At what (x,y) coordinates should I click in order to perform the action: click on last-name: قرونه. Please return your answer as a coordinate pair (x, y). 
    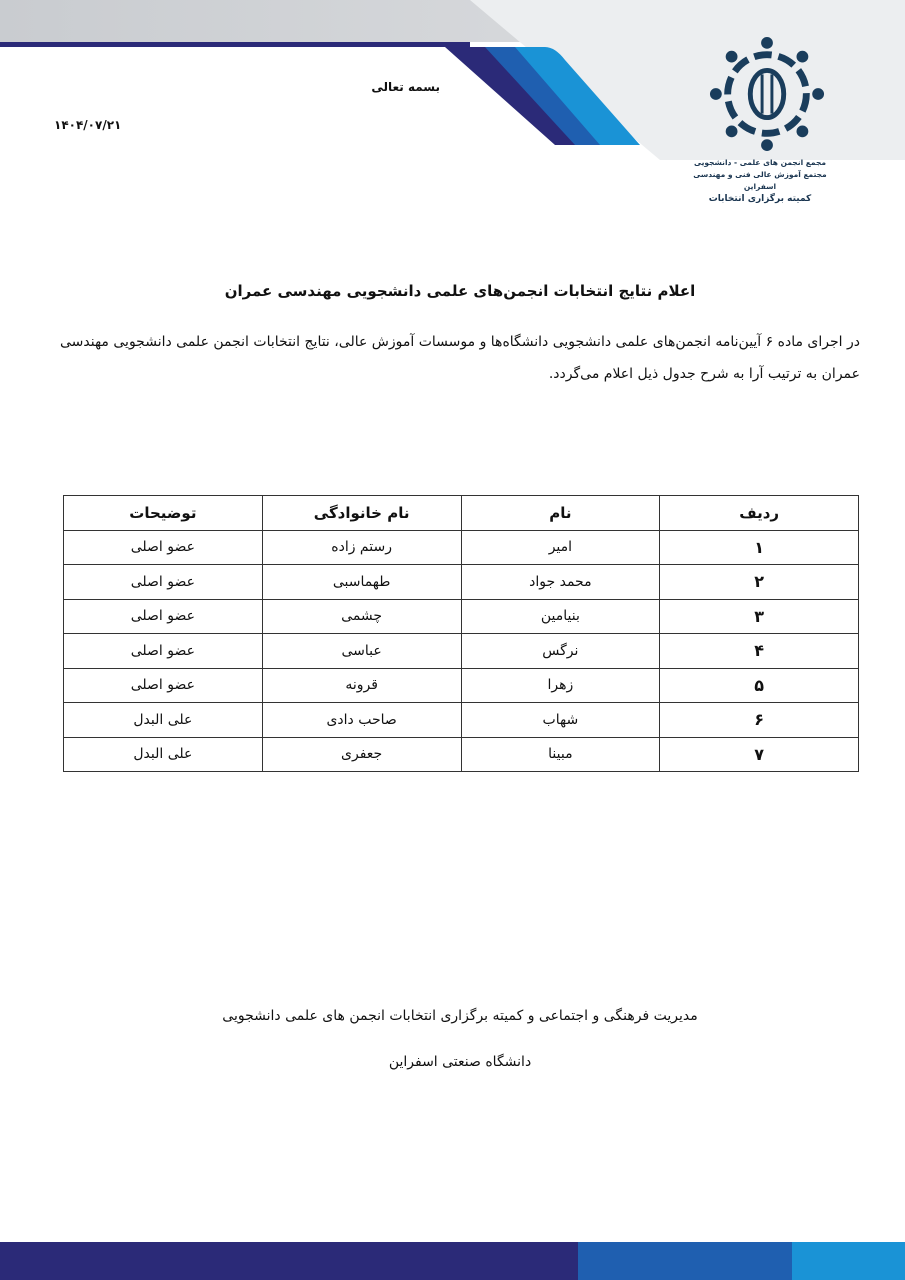
    Looking at the image, I should click on (361, 685).